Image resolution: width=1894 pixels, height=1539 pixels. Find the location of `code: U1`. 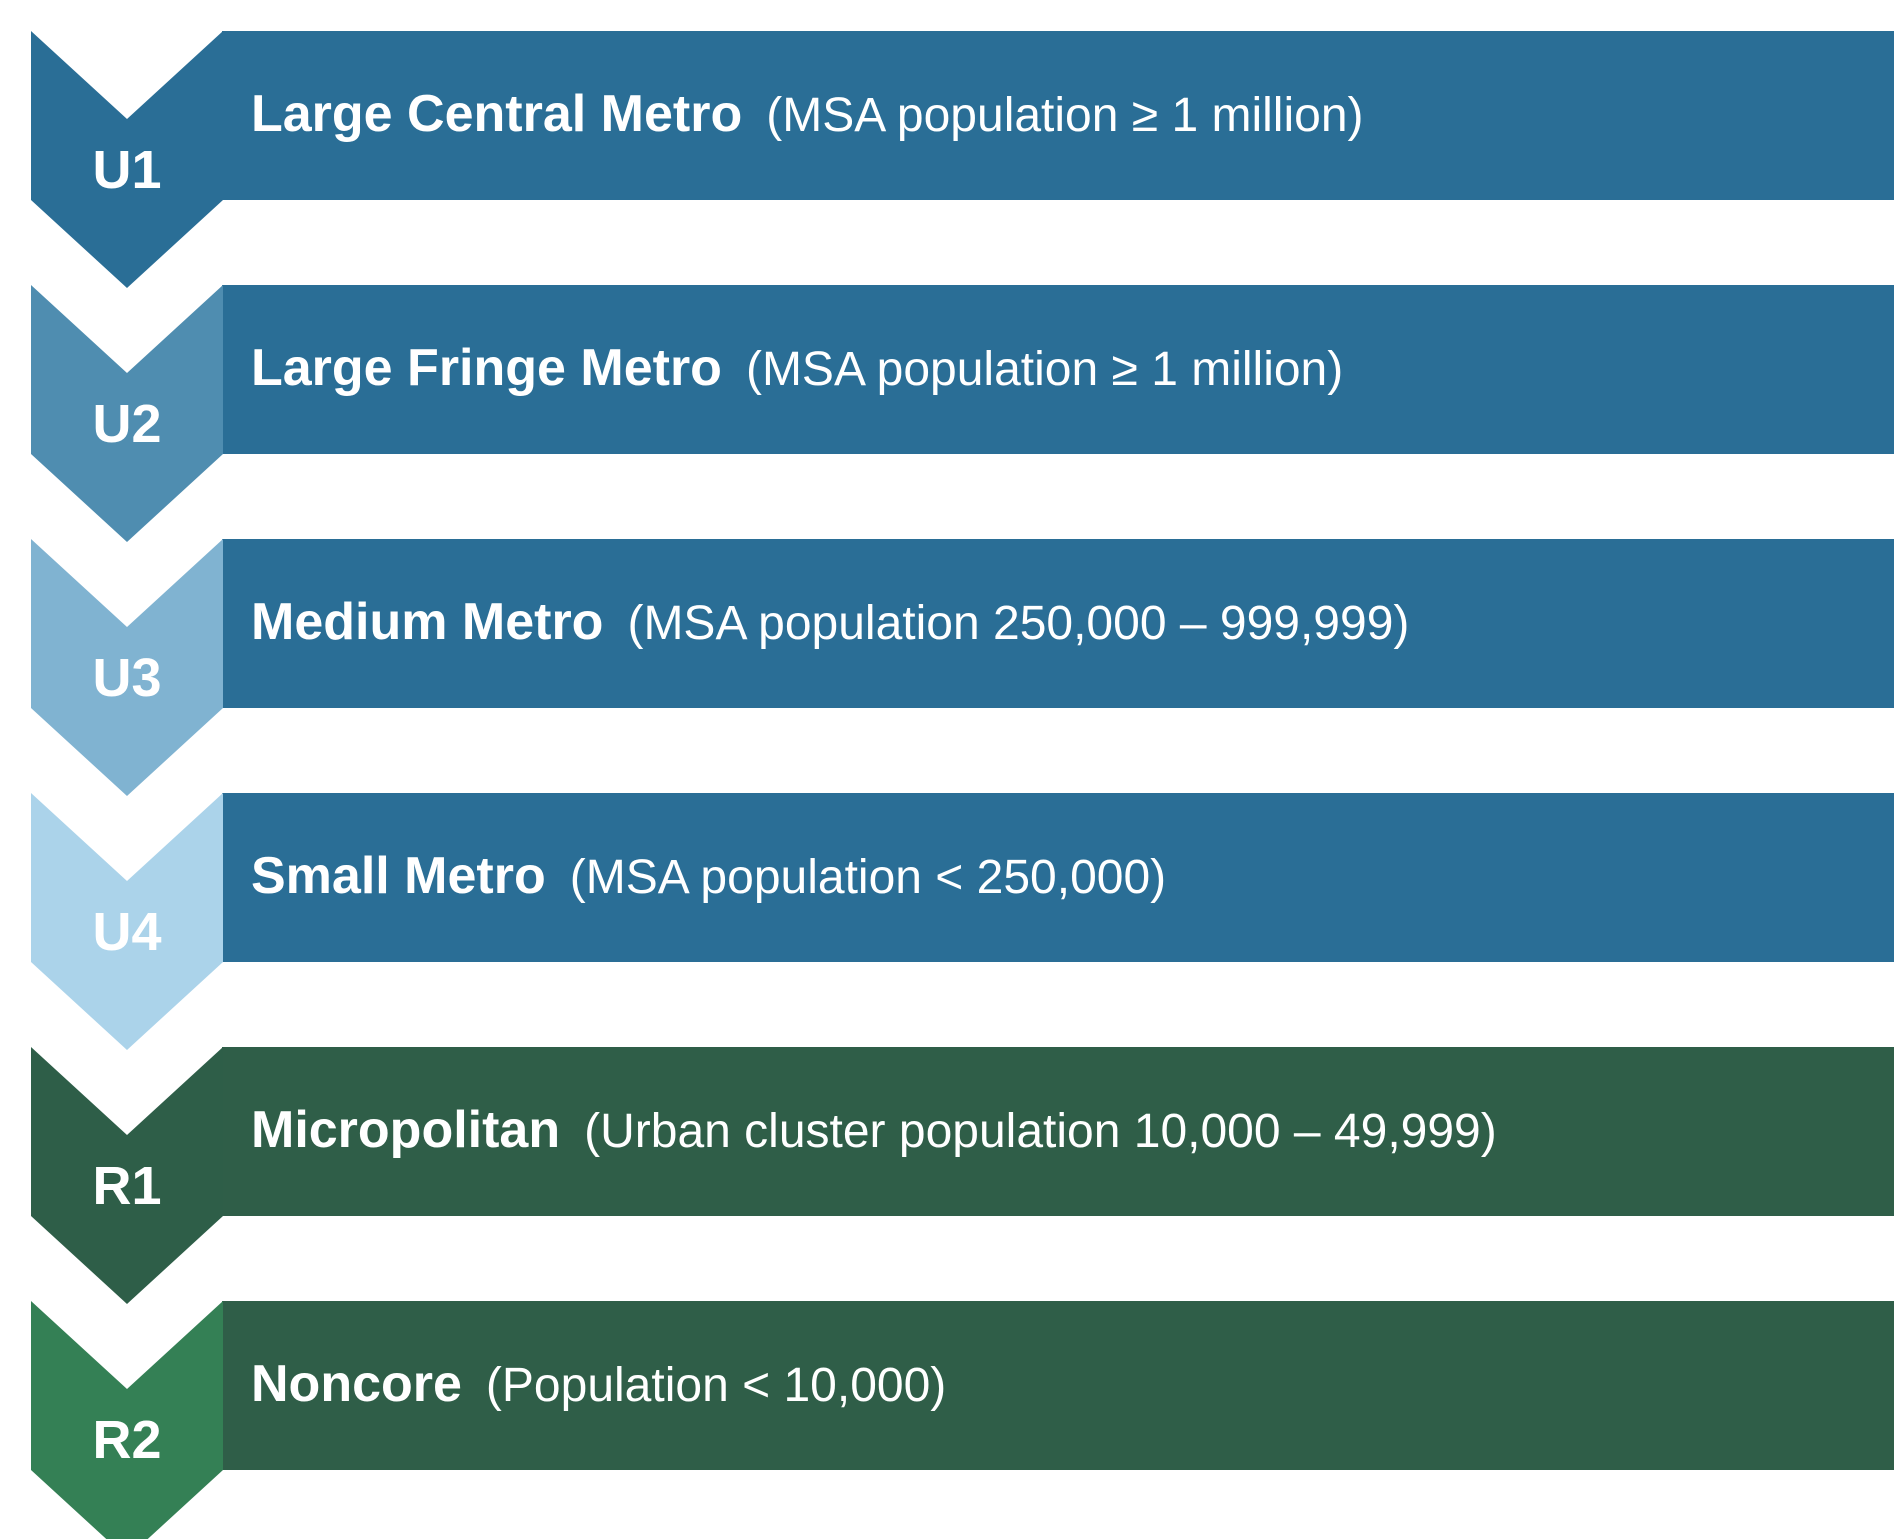

code: U1 is located at coordinates (126, 170).